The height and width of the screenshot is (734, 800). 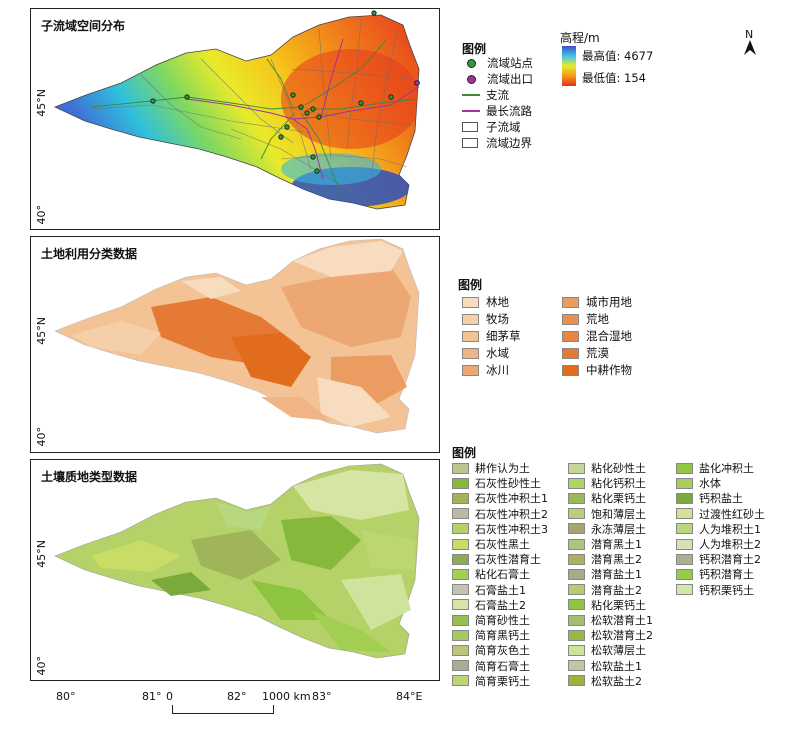 I want to click on soil-legend-item: 潜育盐土2, so click(x=605, y=590).